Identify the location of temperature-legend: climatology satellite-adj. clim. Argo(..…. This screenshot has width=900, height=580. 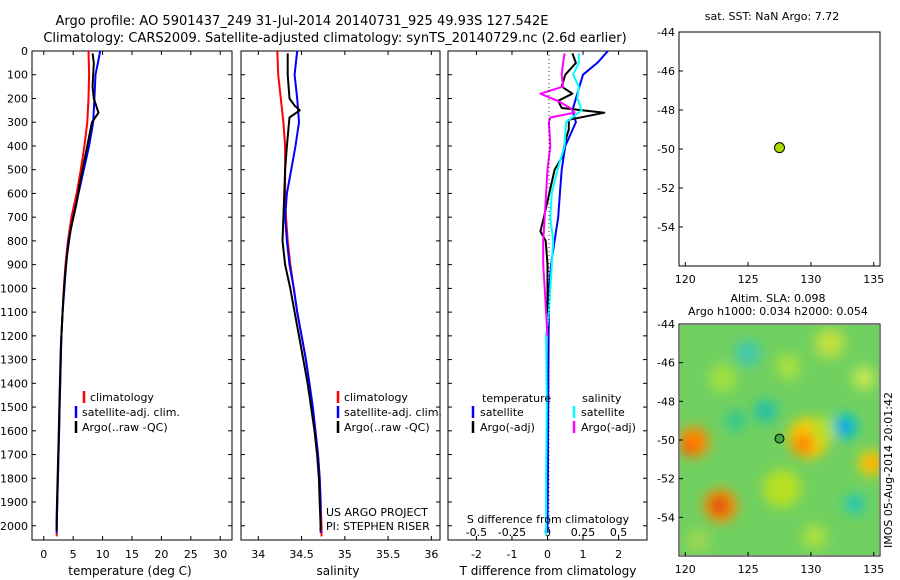
(127, 412).